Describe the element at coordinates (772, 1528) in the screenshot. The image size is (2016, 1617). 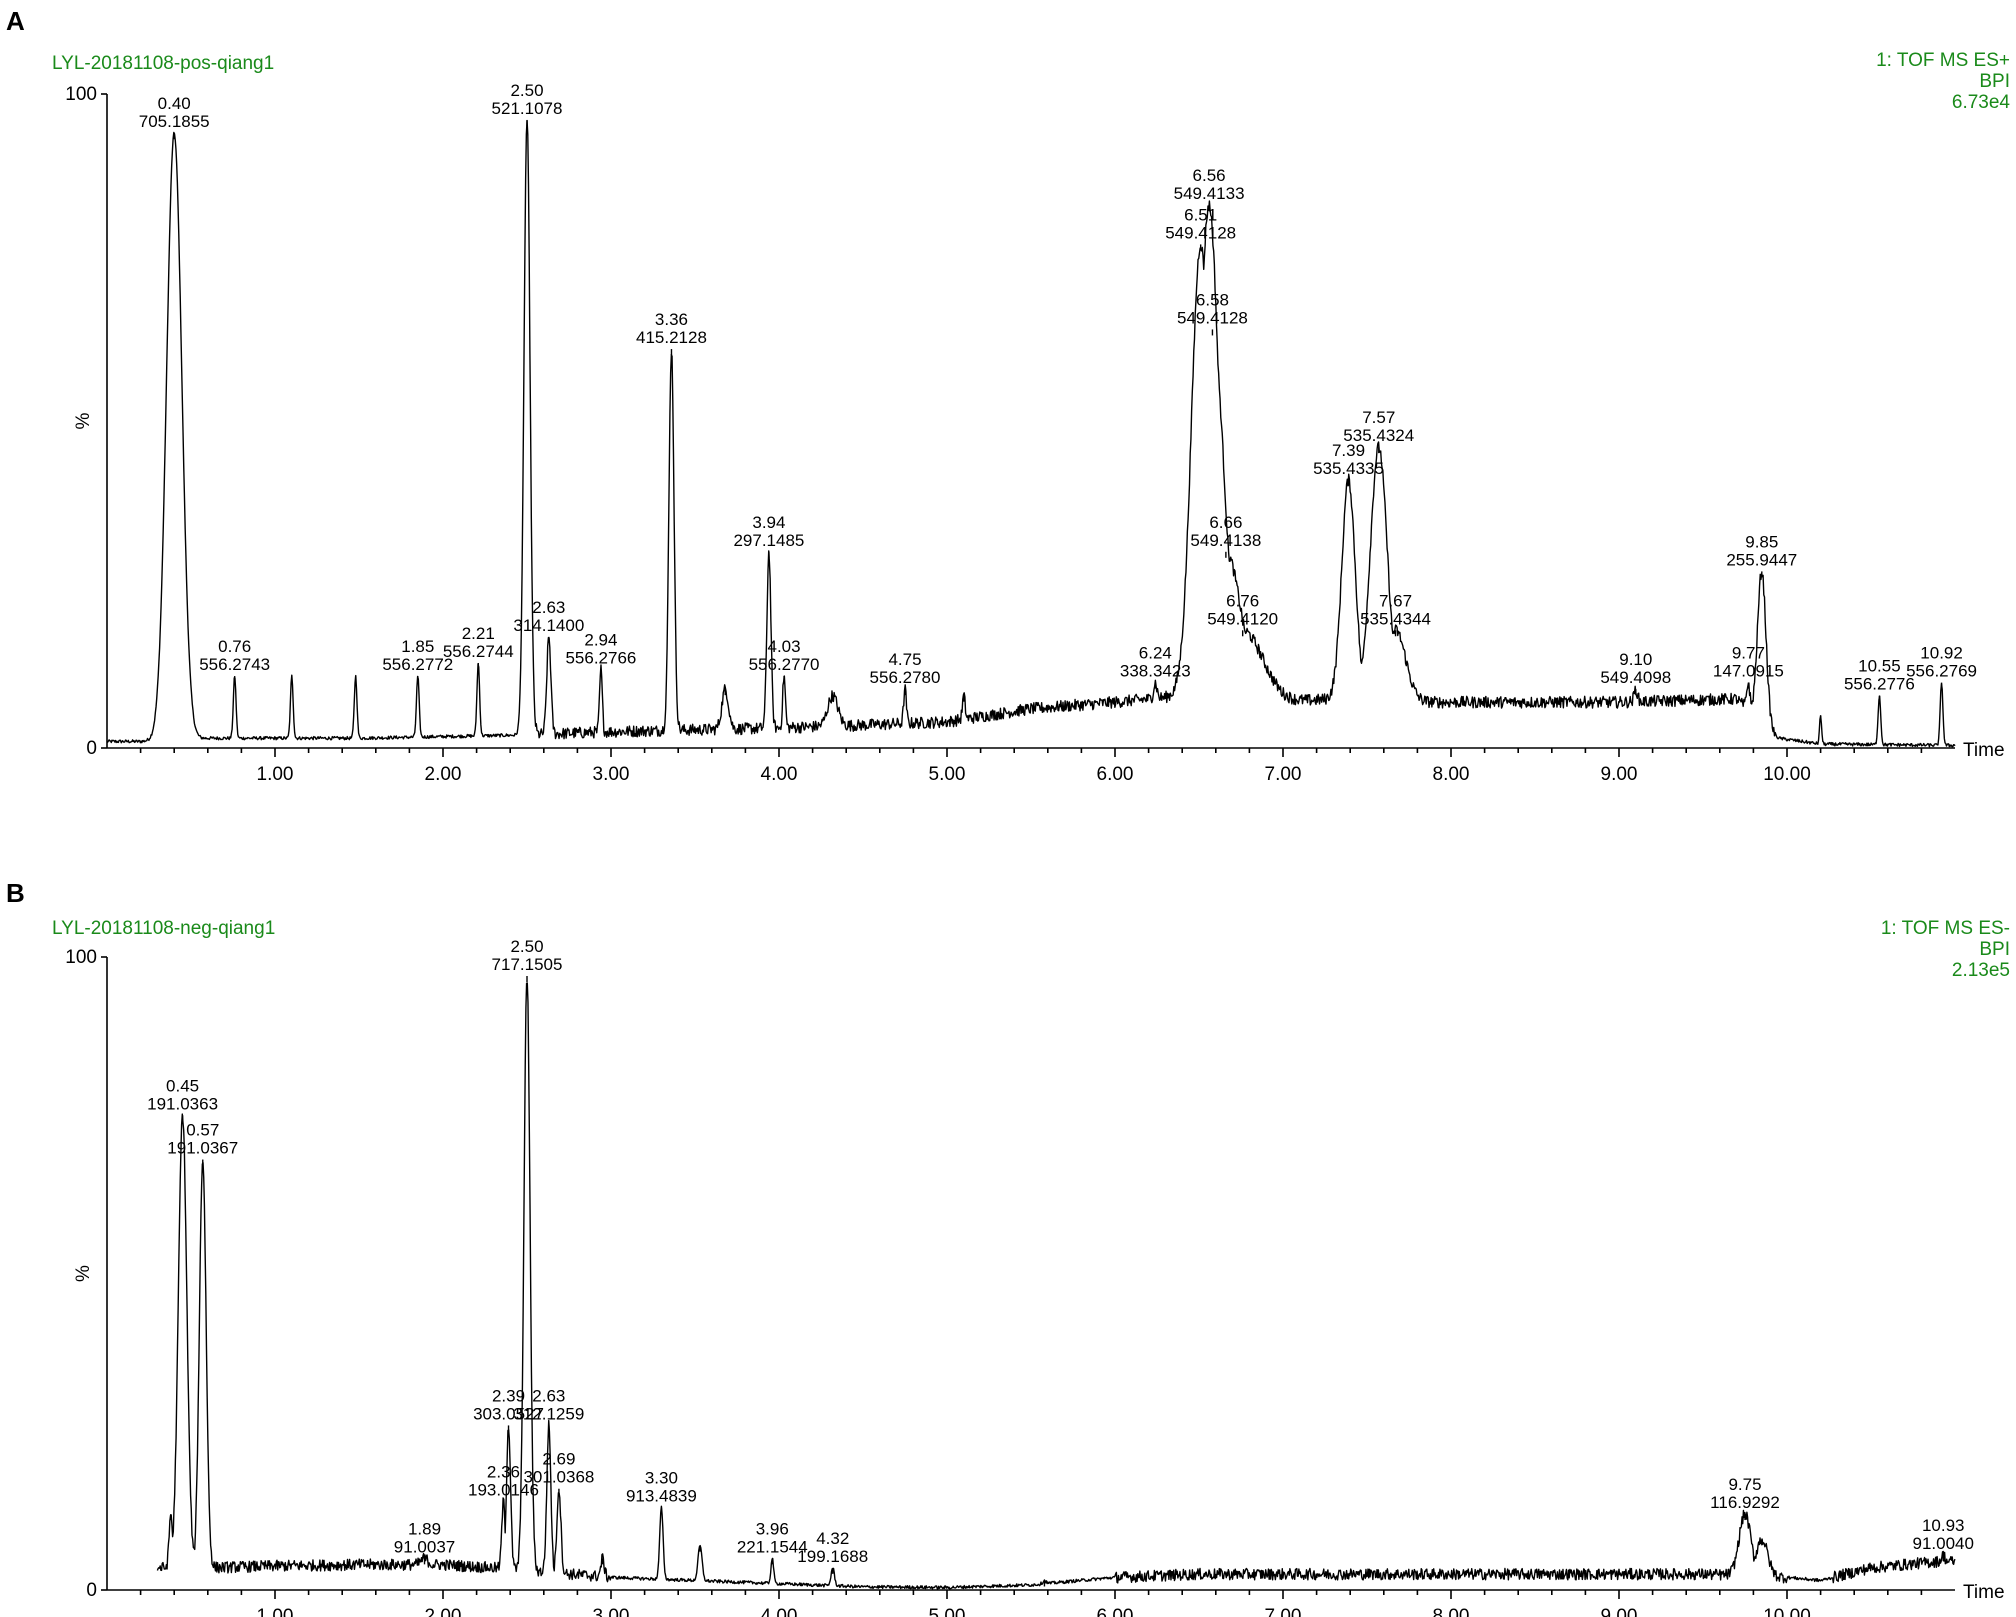
I see `peak-retention-time: 3.96` at that location.